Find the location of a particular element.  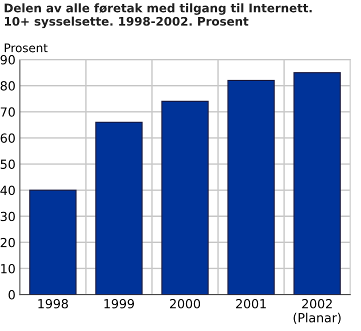

x-tick-label: 2000 is located at coordinates (185, 303).